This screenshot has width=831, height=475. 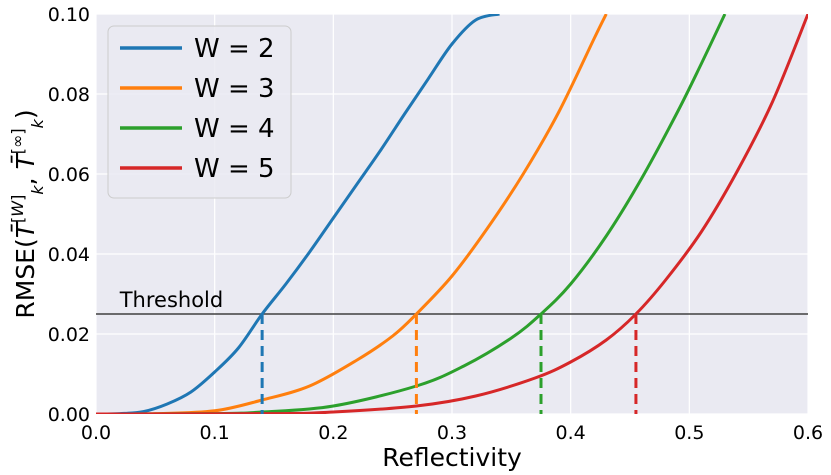 I want to click on legend-entry: W = 3, so click(x=234, y=89).